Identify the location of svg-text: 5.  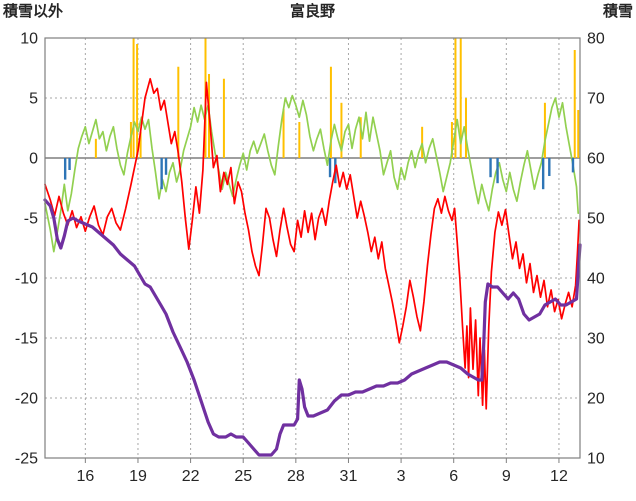
(33, 99).